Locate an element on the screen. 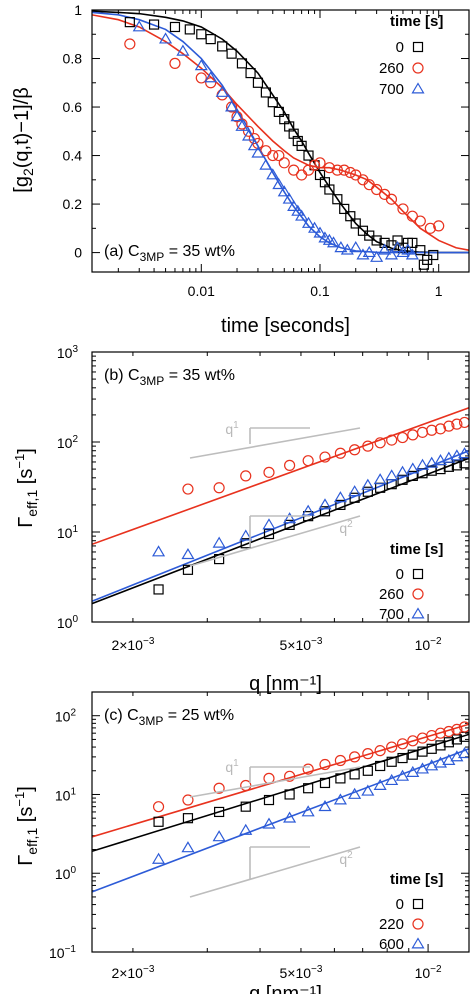  y-axis-label: [g2(q,t)−1]/β is located at coordinates (23, 139).